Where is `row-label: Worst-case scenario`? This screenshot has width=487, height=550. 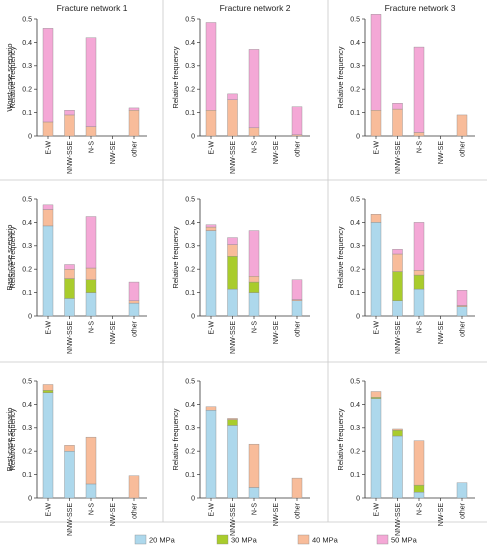 row-label: Worst-case scenario is located at coordinates (9, 77).